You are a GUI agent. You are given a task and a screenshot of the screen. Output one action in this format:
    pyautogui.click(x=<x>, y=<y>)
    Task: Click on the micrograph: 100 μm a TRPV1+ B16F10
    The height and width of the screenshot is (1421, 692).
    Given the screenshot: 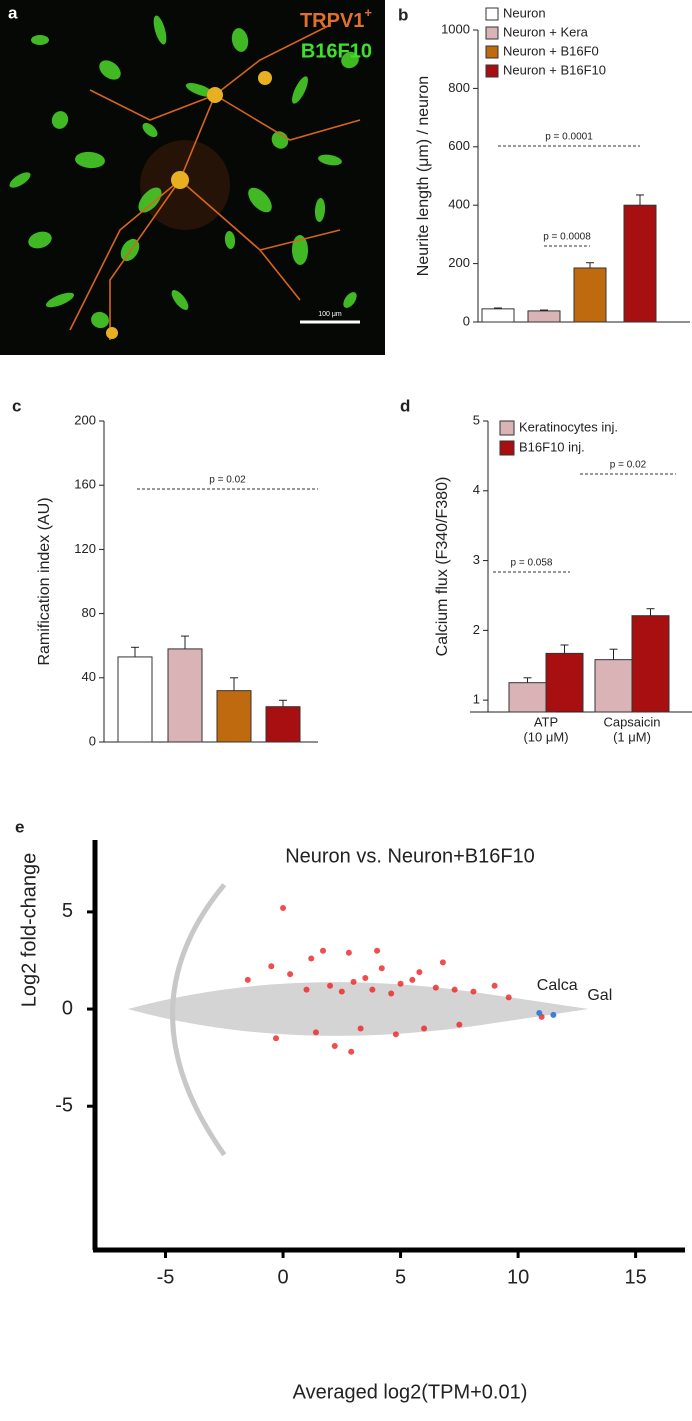 What is the action you would take?
    pyautogui.click(x=192, y=177)
    